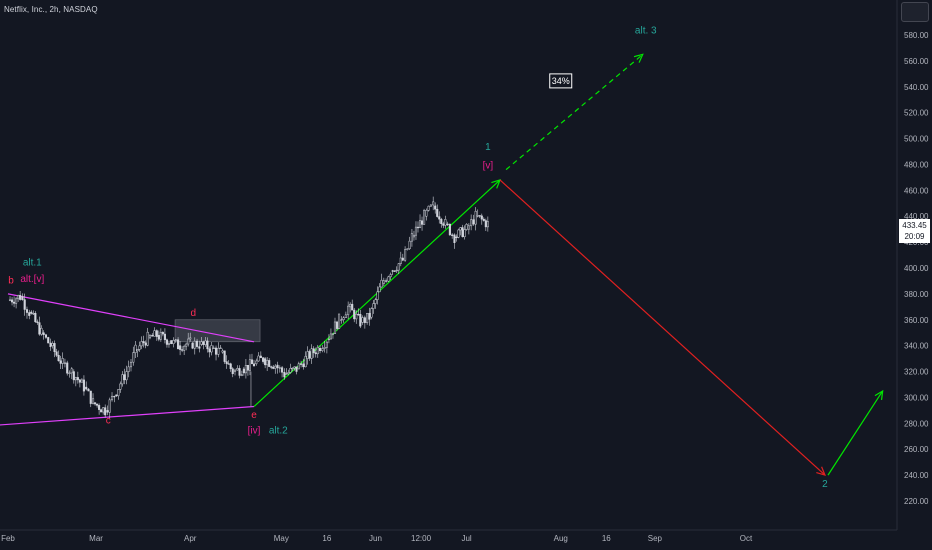 This screenshot has width=932, height=550. Describe the element at coordinates (821, 471) in the screenshot. I see `wave2-projection-head` at that location.